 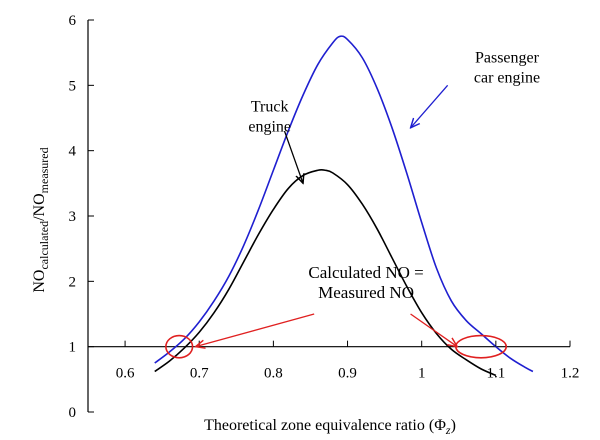 What do you see at coordinates (73, 86) in the screenshot?
I see `y-tick-label: 5` at bounding box center [73, 86].